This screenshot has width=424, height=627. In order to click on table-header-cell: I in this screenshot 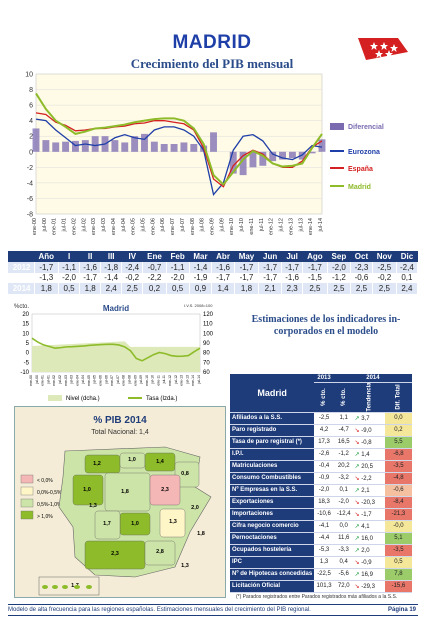, I will do `click(69, 256)`.